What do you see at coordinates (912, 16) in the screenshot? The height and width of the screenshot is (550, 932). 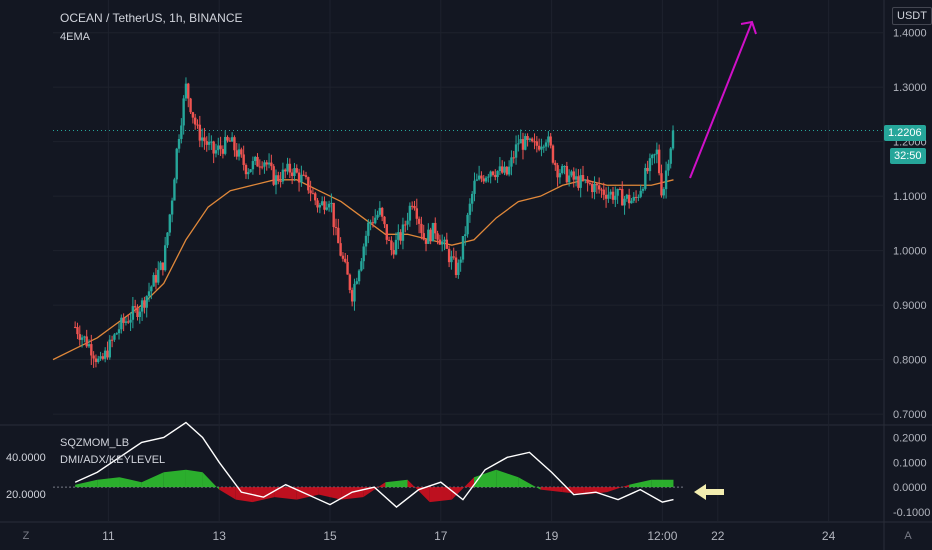 I see `currency-badge: USDT` at bounding box center [912, 16].